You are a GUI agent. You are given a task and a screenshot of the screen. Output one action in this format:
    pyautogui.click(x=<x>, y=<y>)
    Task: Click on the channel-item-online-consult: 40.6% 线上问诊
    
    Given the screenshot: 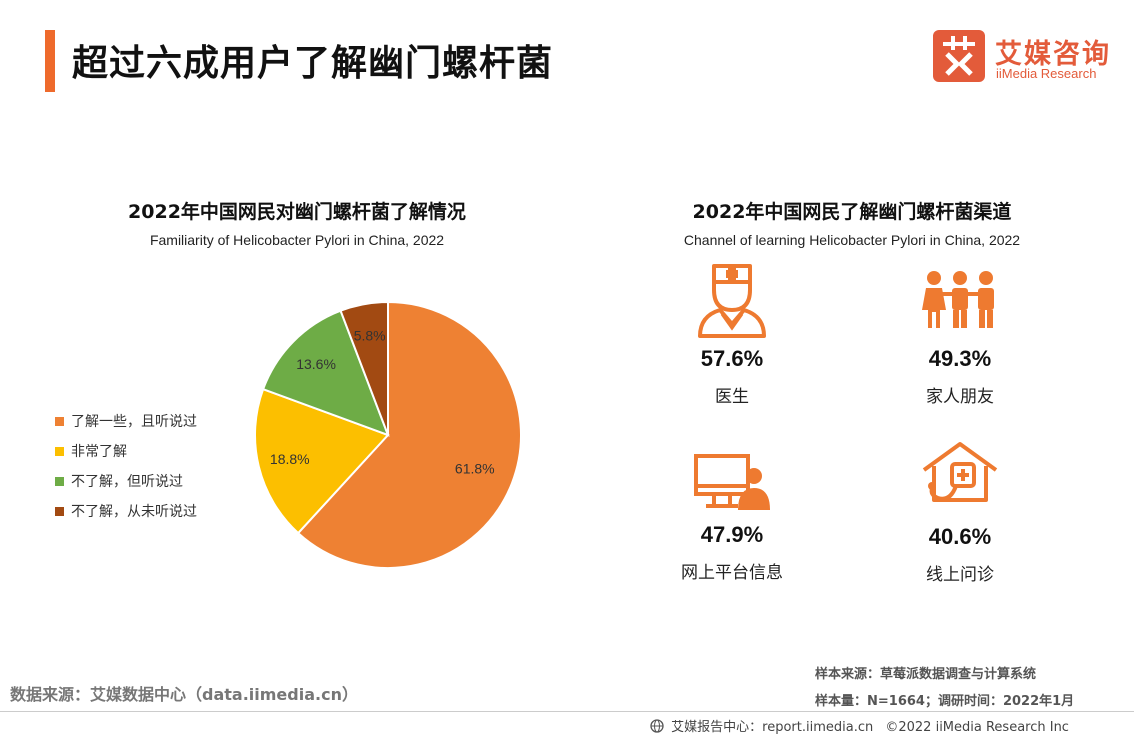 What is the action you would take?
    pyautogui.click(x=960, y=512)
    